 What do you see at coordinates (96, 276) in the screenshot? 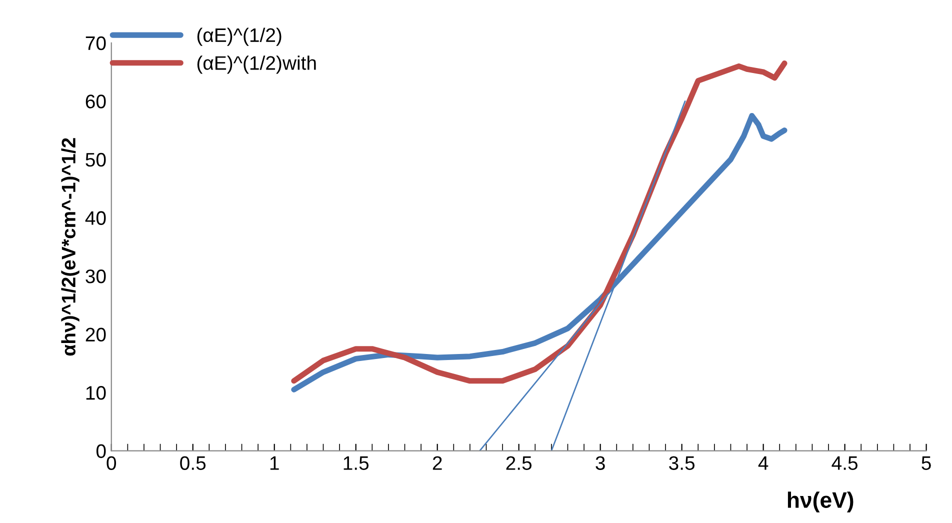
I see `y-tick-label: 30` at bounding box center [96, 276].